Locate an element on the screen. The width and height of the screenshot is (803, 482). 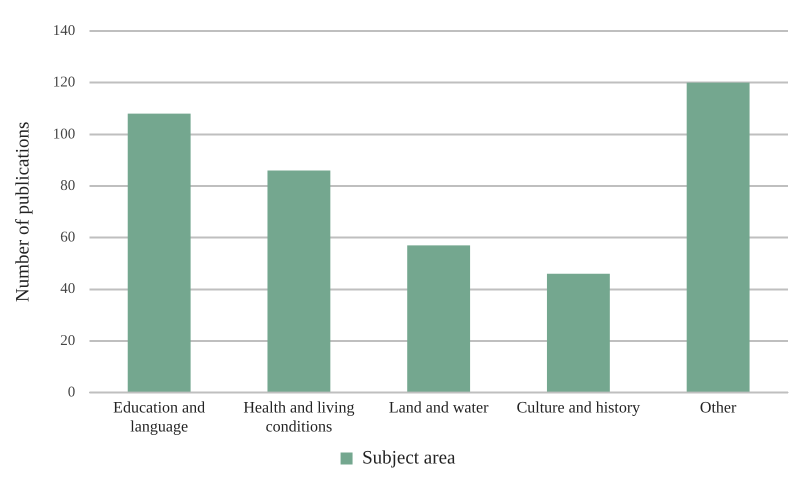
x-tick-label: Other is located at coordinates (719, 407).